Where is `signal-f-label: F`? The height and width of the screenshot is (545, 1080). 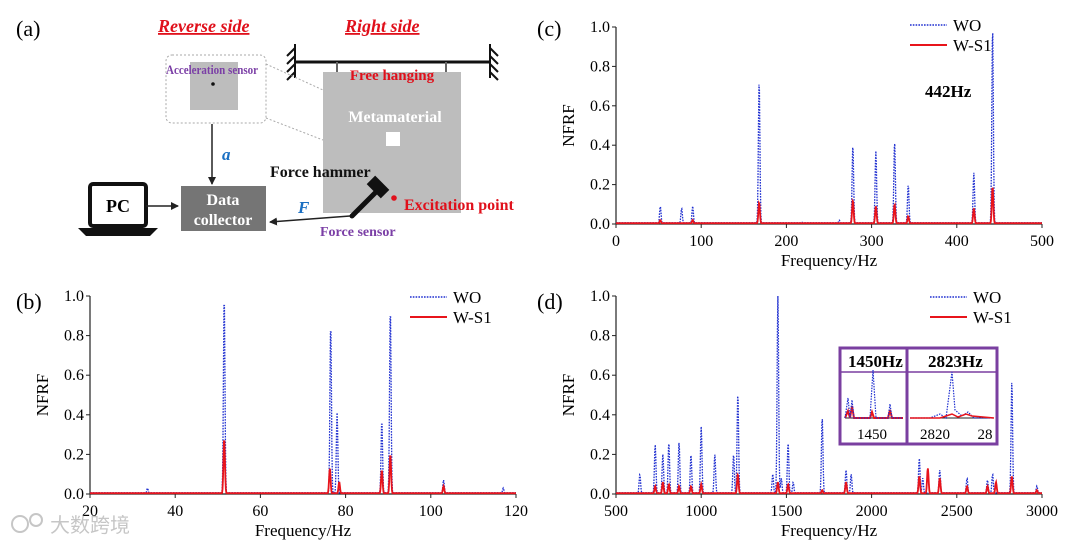 signal-f-label: F is located at coordinates (303, 207).